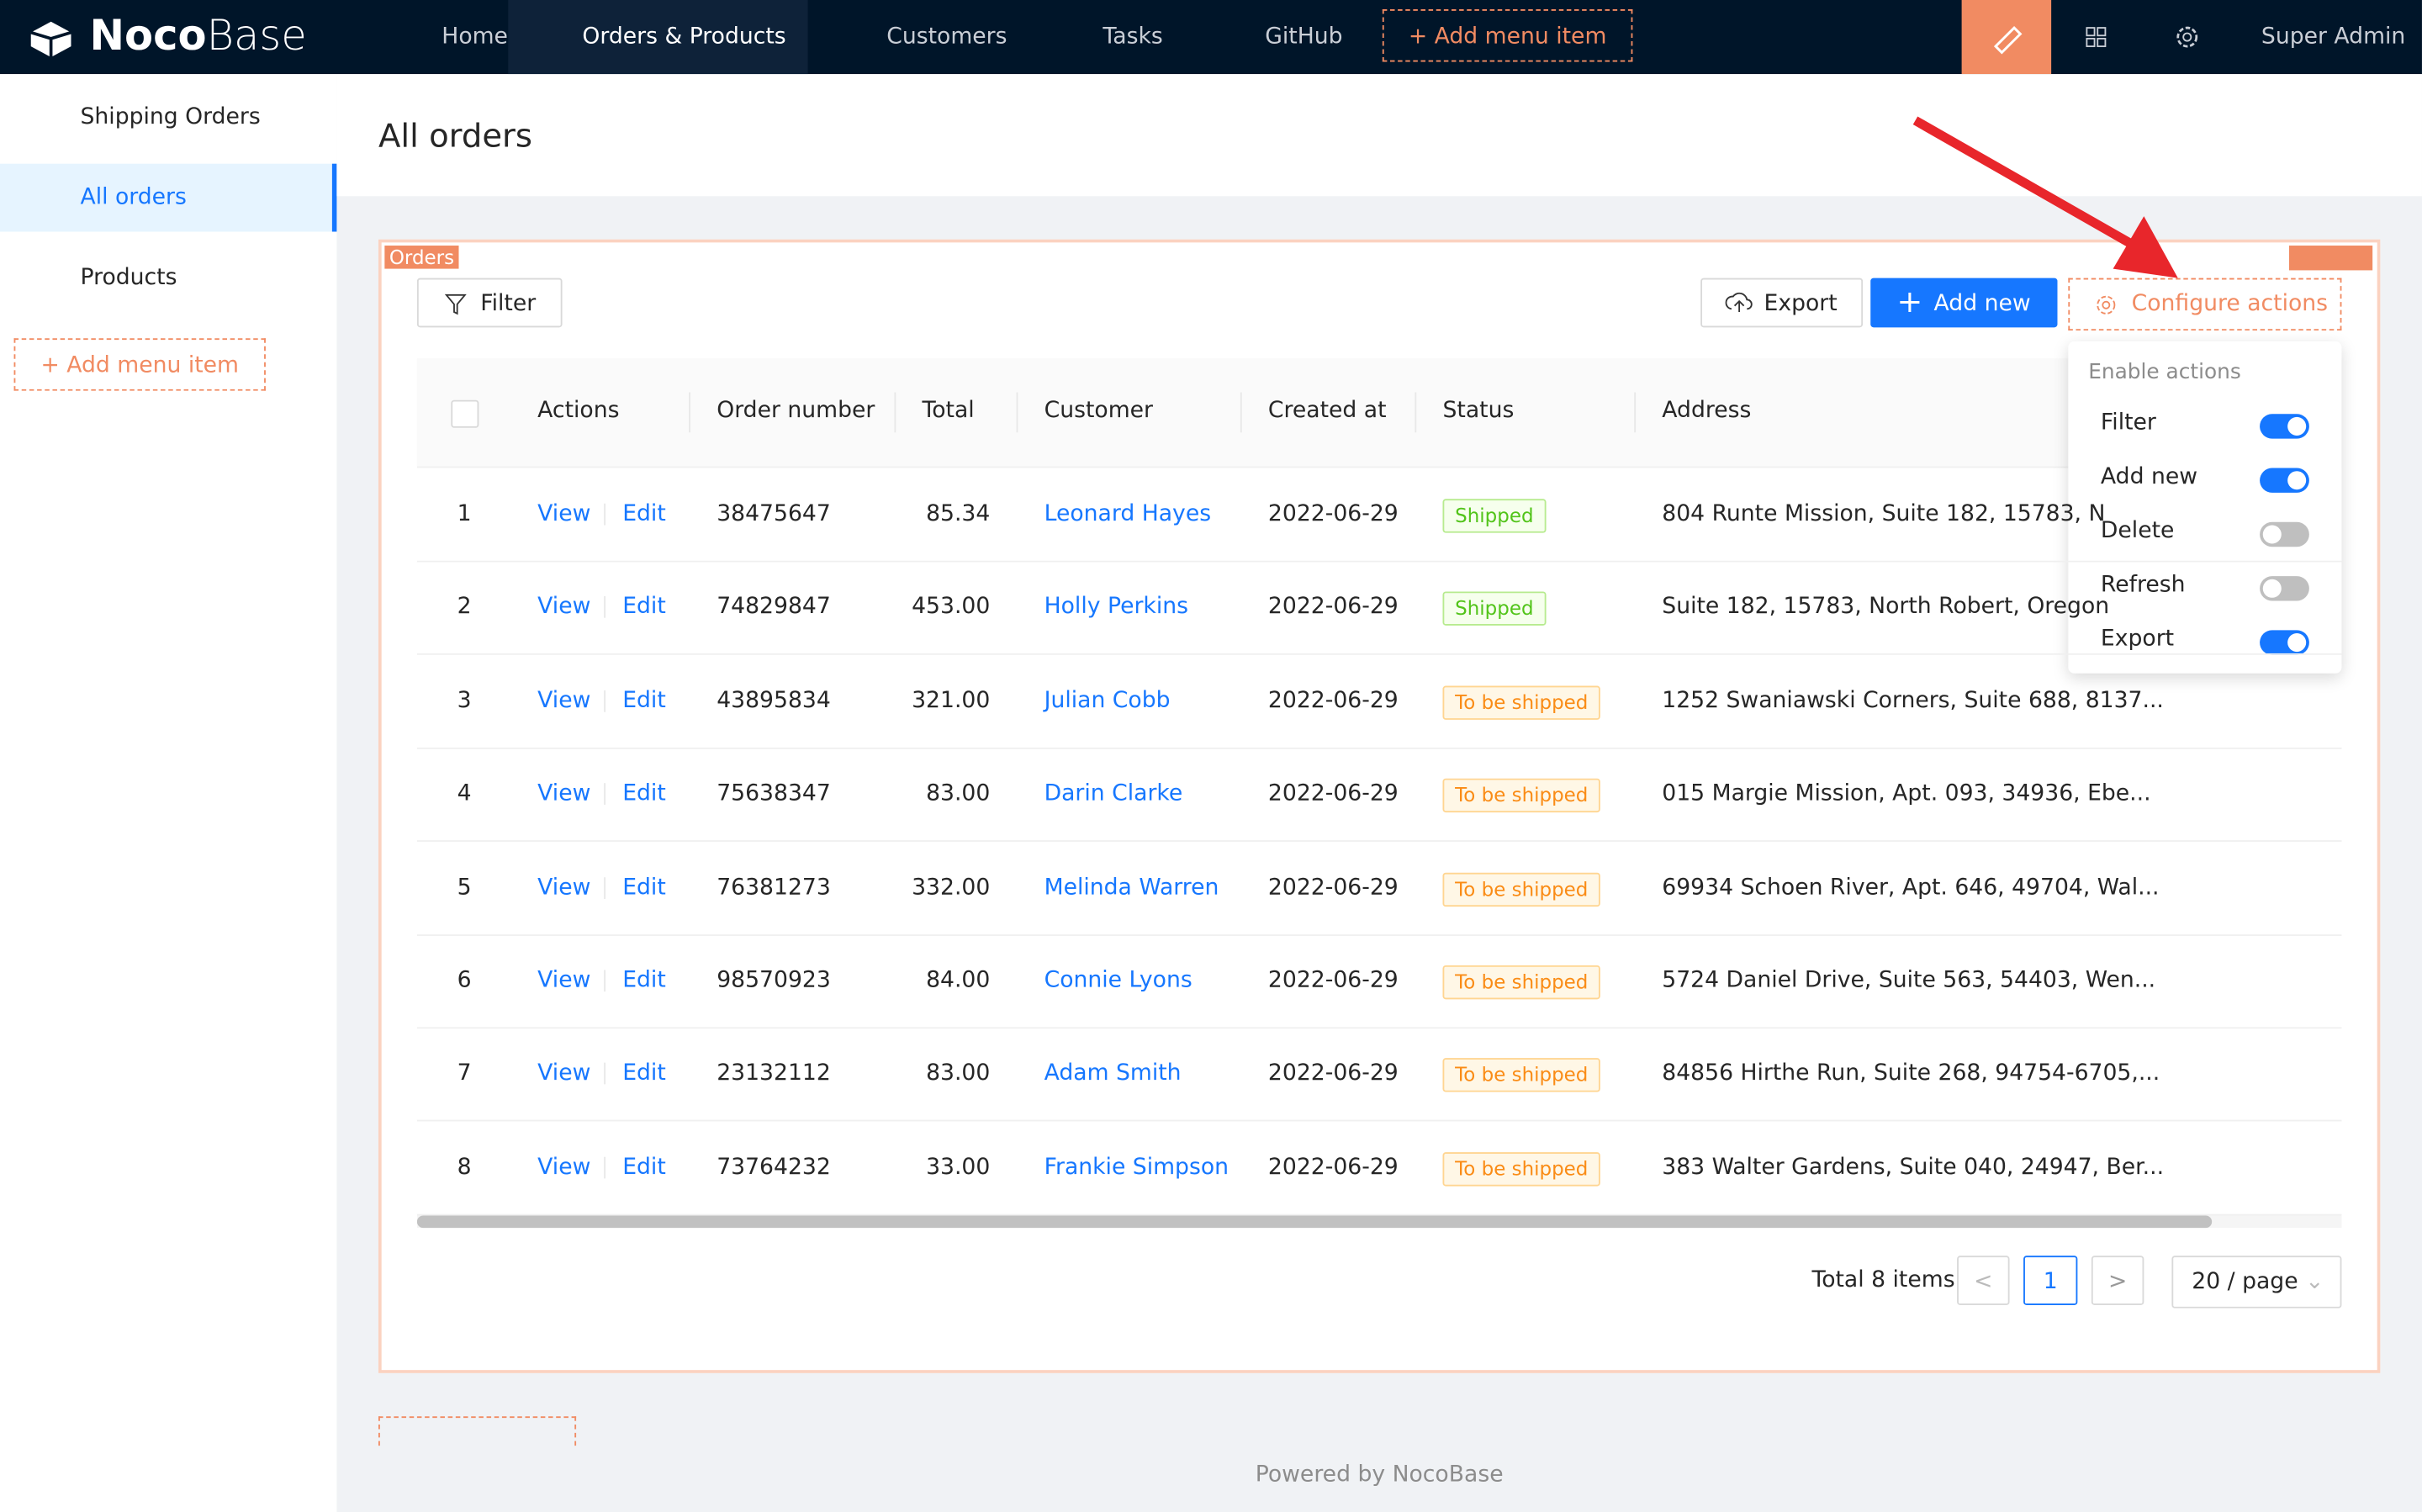 The height and width of the screenshot is (1512, 2422). What do you see at coordinates (1379, 1474) in the screenshot?
I see `footer: Powered by NocoBase` at bounding box center [1379, 1474].